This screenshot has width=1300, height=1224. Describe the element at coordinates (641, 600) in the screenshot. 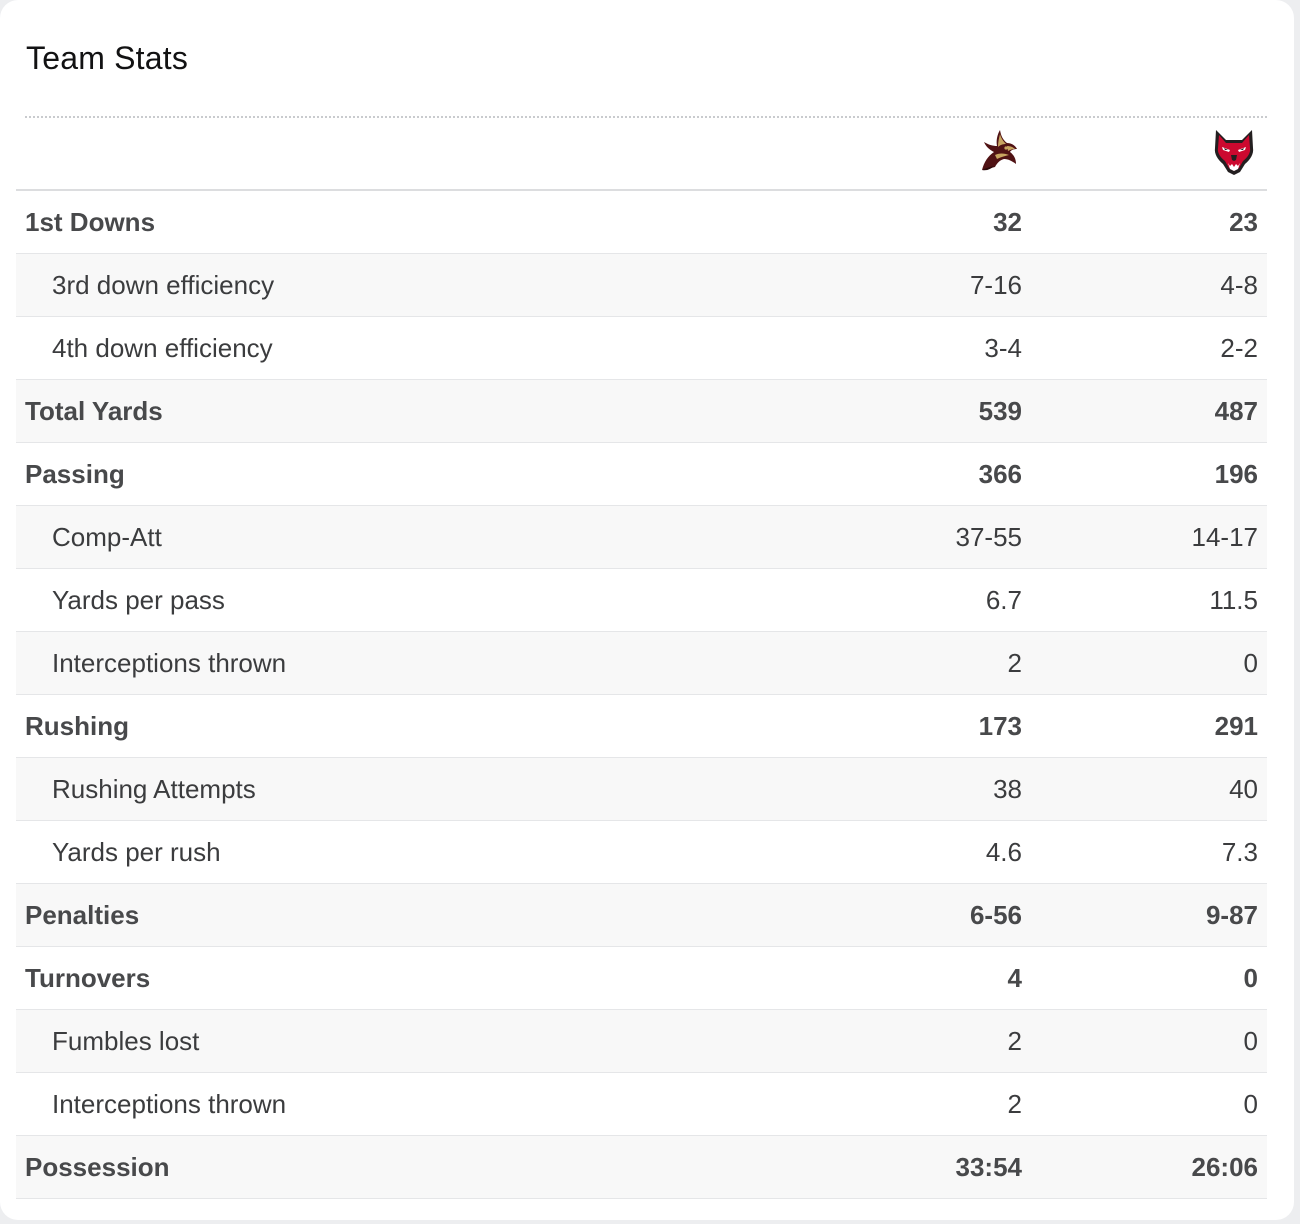

I see `stat-row: Yards per pass 6.7 11.5` at that location.